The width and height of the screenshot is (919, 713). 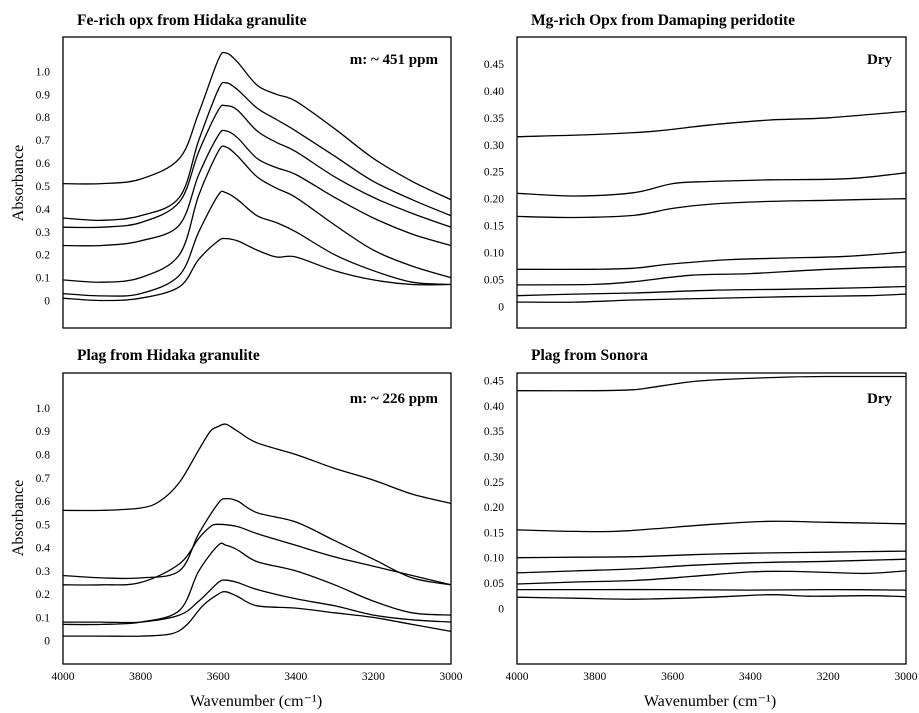 I want to click on x-axis-title-left: Wavenumber (cm⁻¹), so click(x=256, y=701).